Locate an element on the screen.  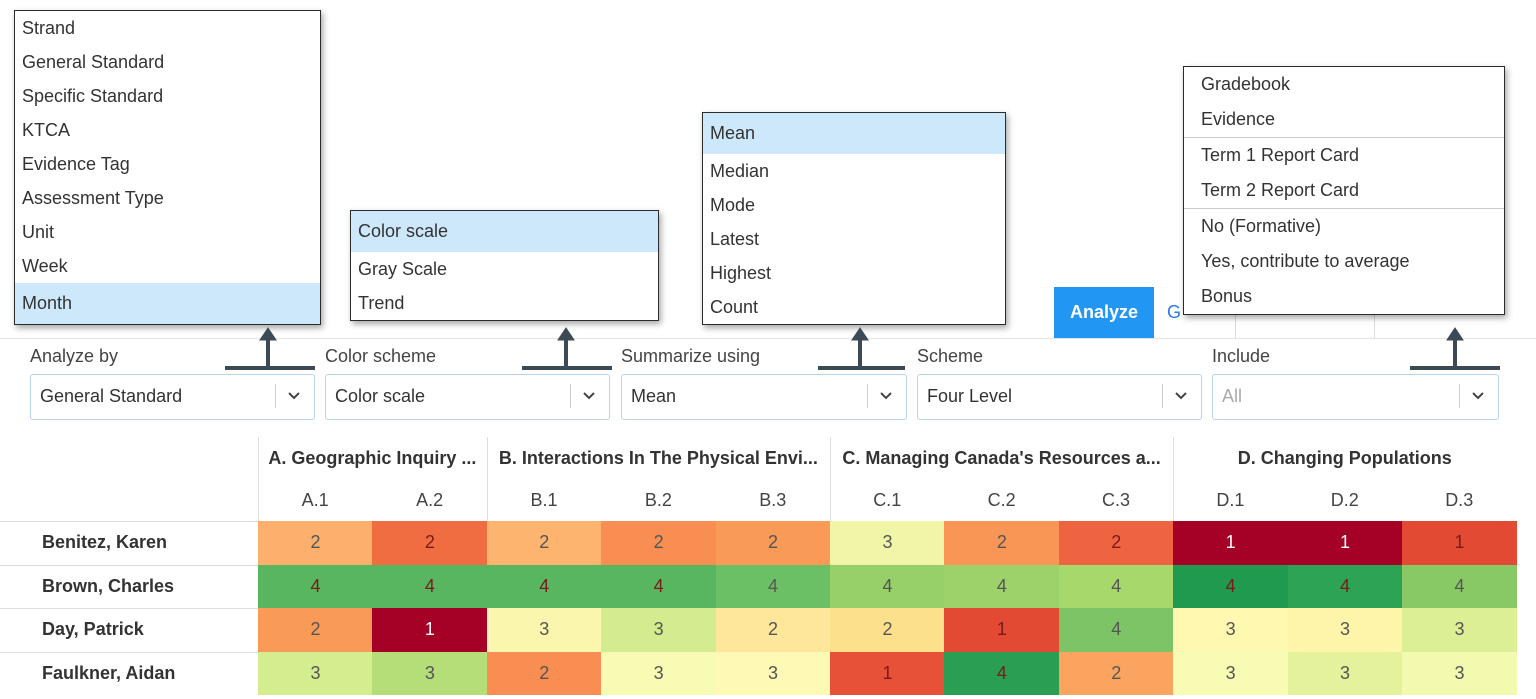
menu-item: Week is located at coordinates (45, 266).